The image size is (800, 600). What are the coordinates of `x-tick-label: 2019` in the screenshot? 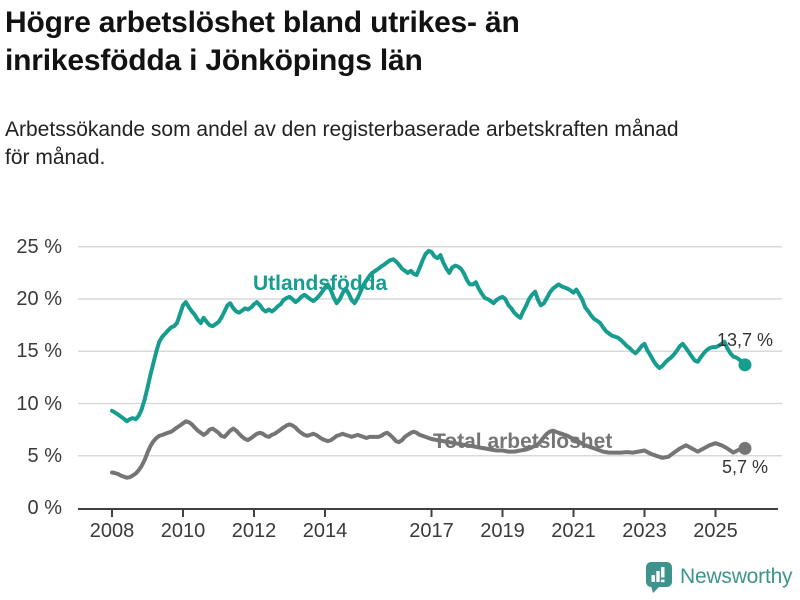 It's located at (502, 531).